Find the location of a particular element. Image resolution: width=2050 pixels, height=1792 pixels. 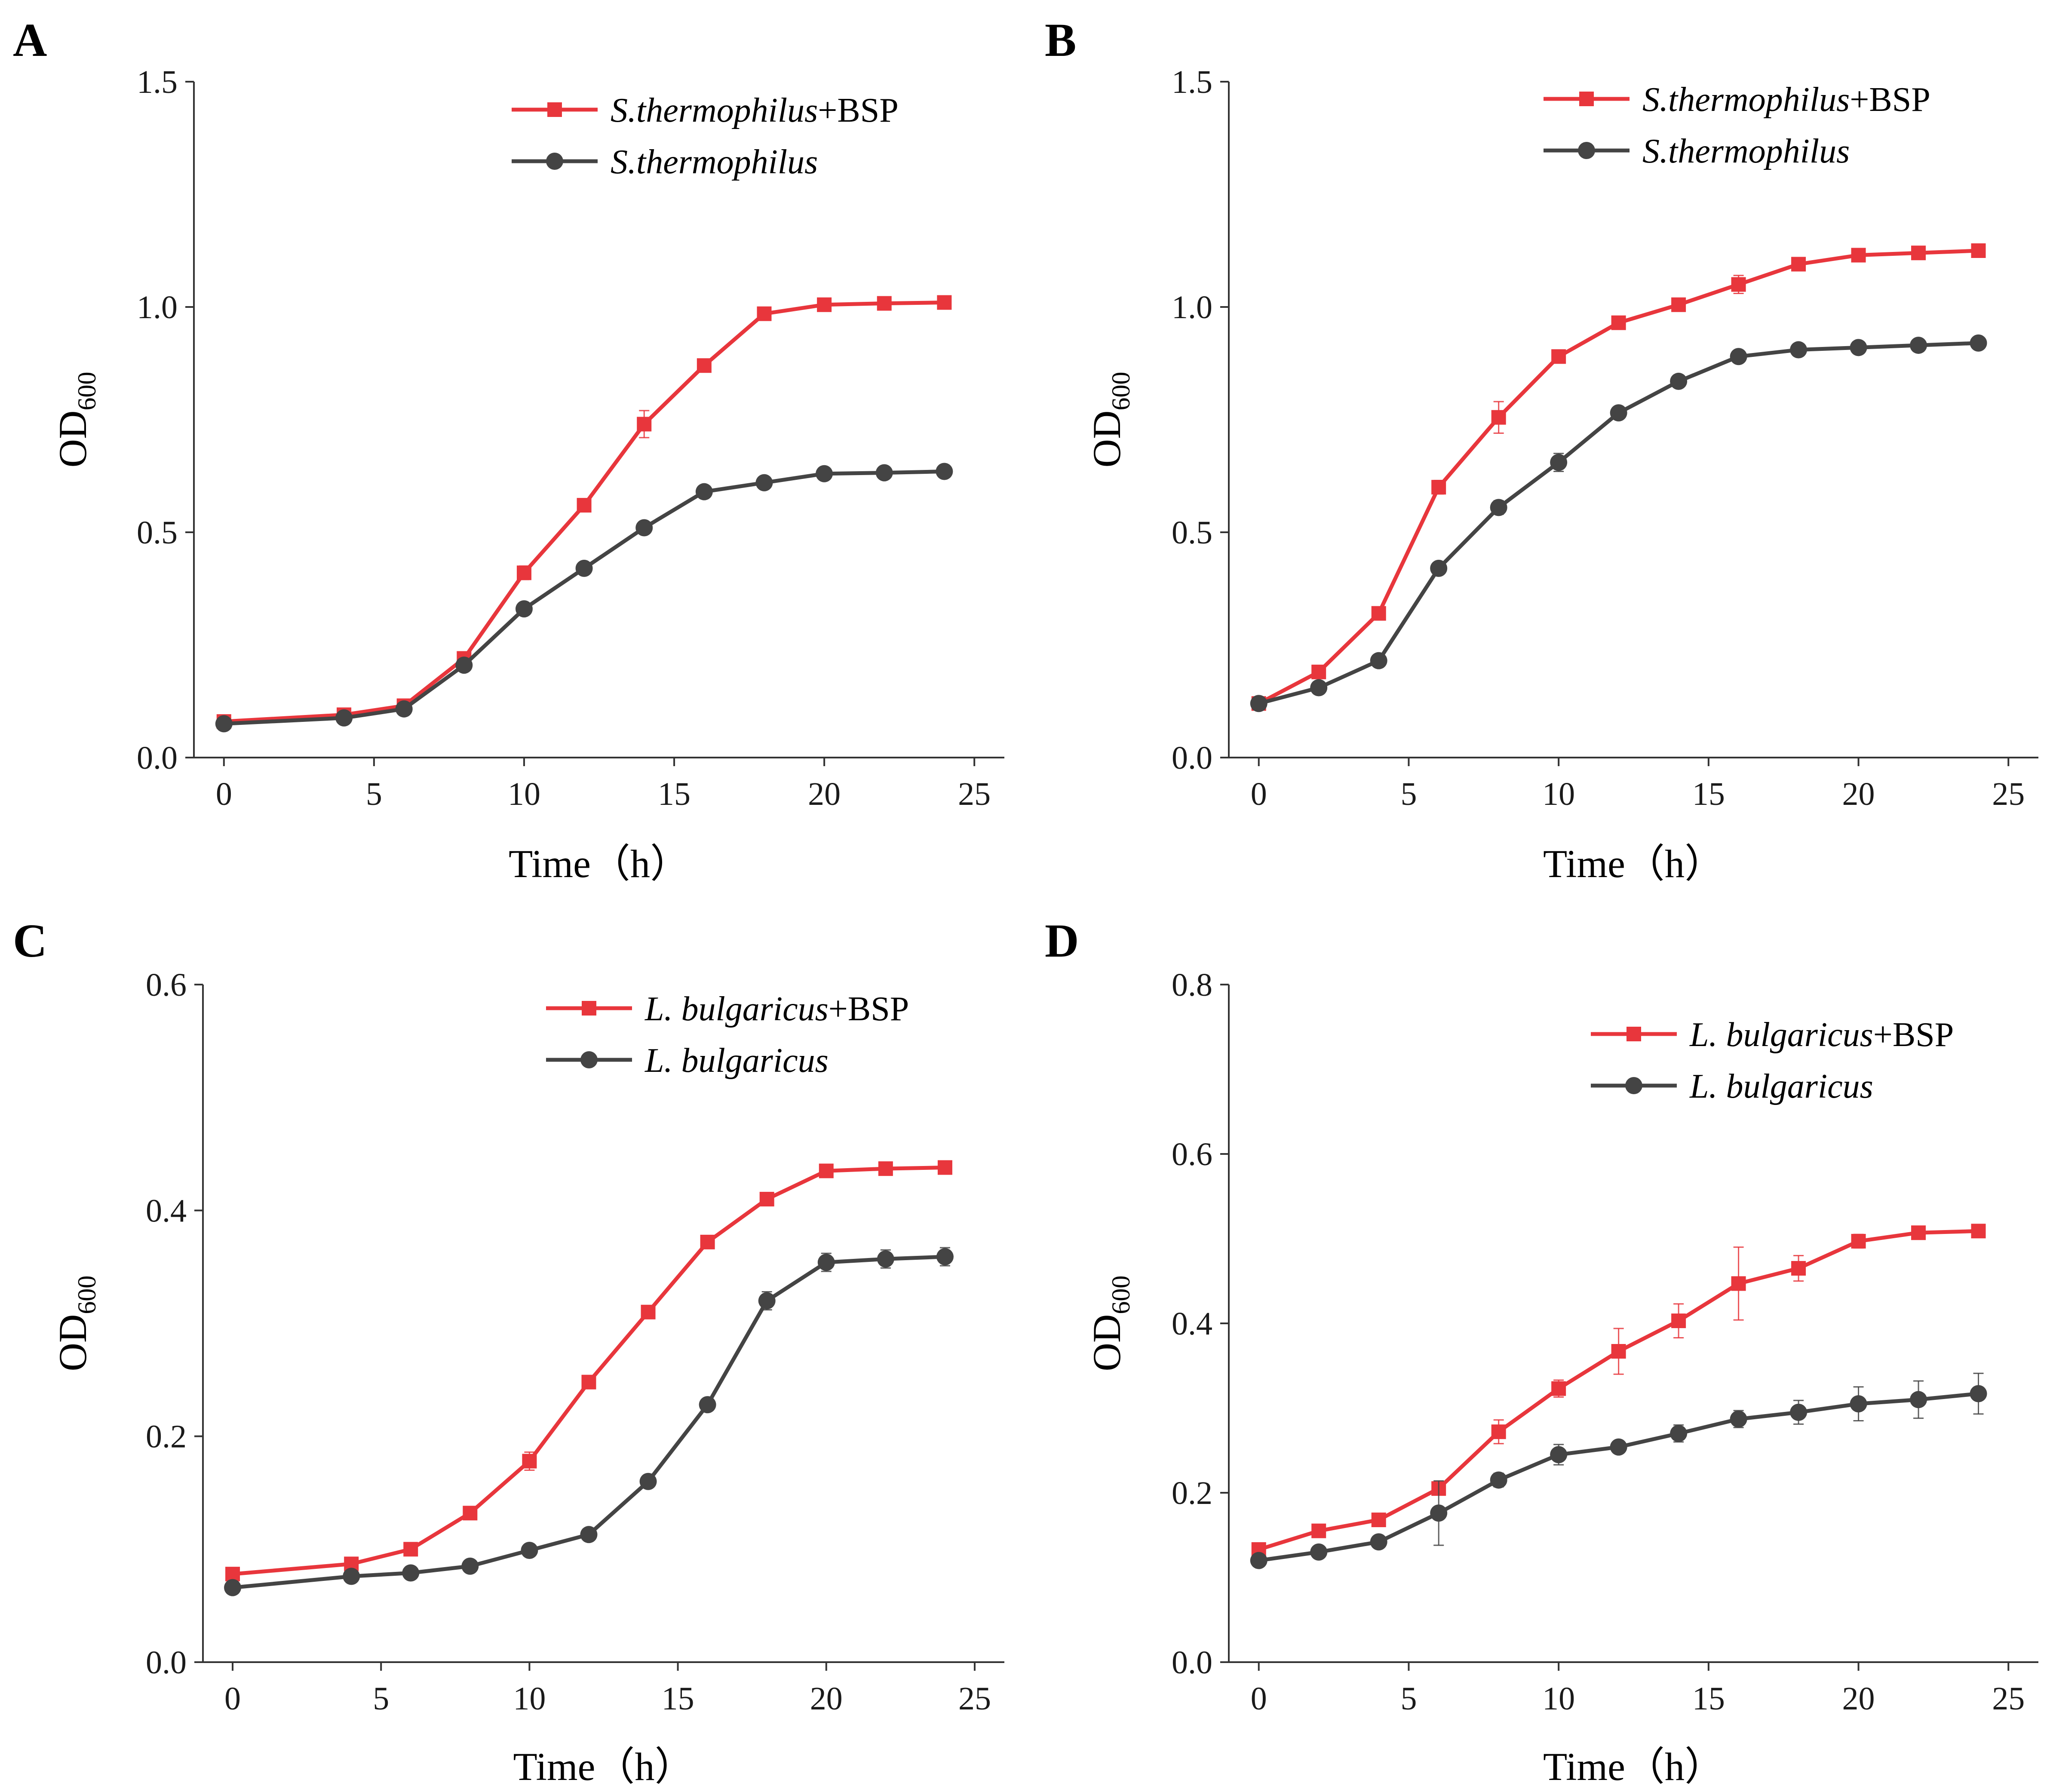

legend-label: S.thermophilus is located at coordinates (1746, 151).